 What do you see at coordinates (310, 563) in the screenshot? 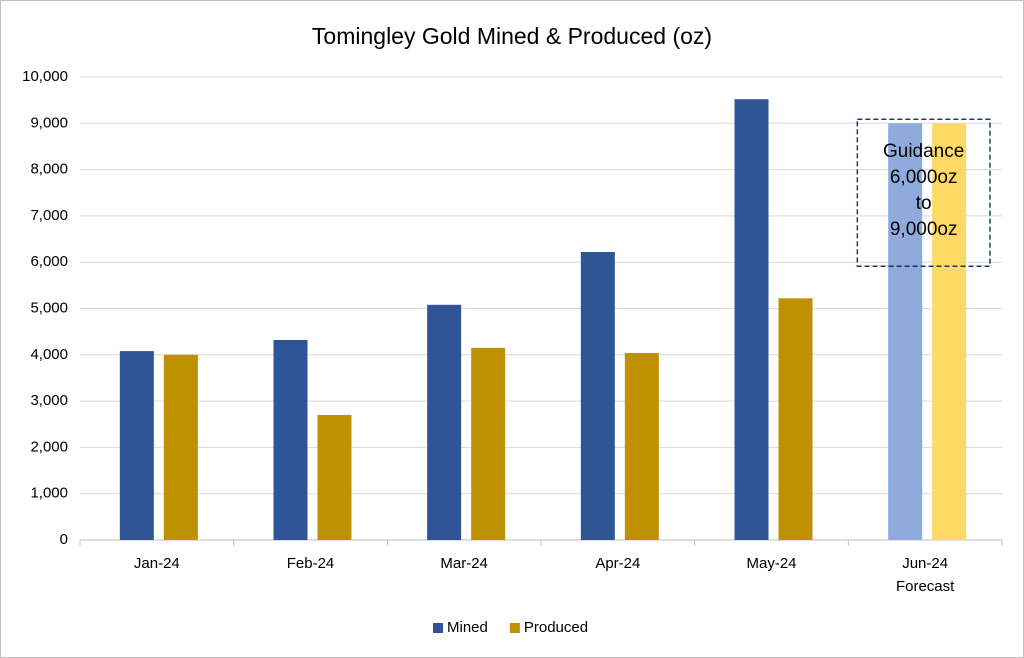
I see `x-tick-label: Feb-24` at bounding box center [310, 563].